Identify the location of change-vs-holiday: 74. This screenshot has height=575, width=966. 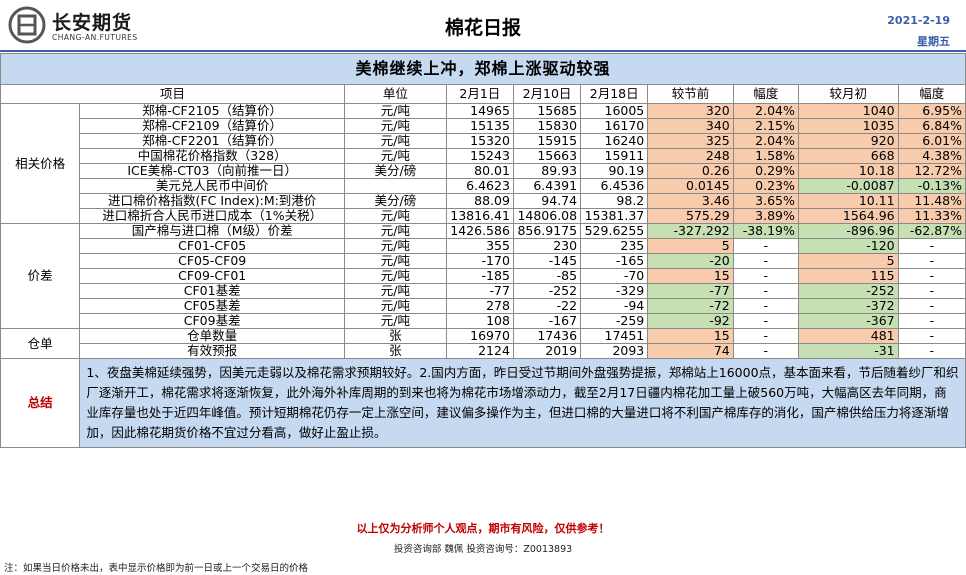
(690, 351).